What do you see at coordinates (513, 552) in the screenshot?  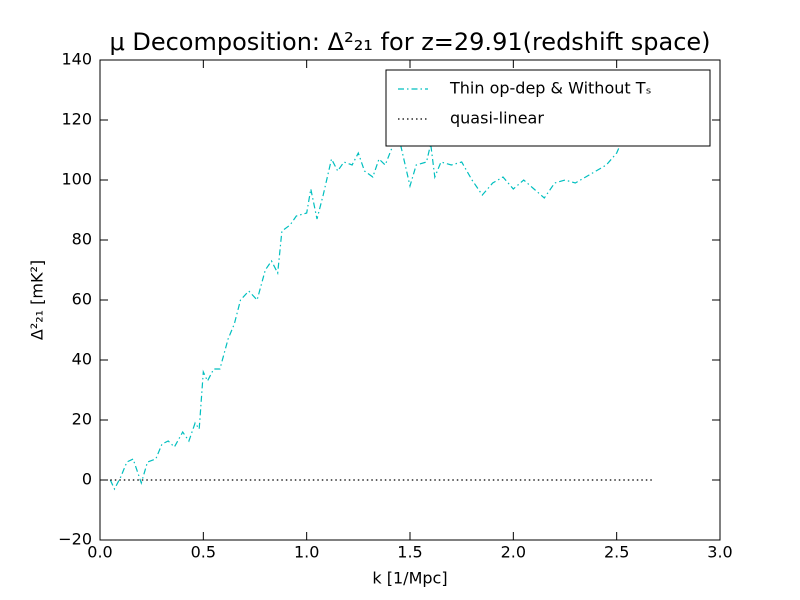 I see `x-tick-label: 2.0` at bounding box center [513, 552].